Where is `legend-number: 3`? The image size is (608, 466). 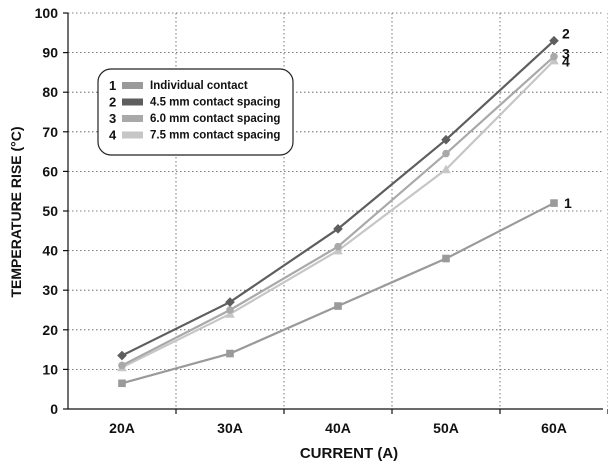 legend-number: 3 is located at coordinates (112, 118).